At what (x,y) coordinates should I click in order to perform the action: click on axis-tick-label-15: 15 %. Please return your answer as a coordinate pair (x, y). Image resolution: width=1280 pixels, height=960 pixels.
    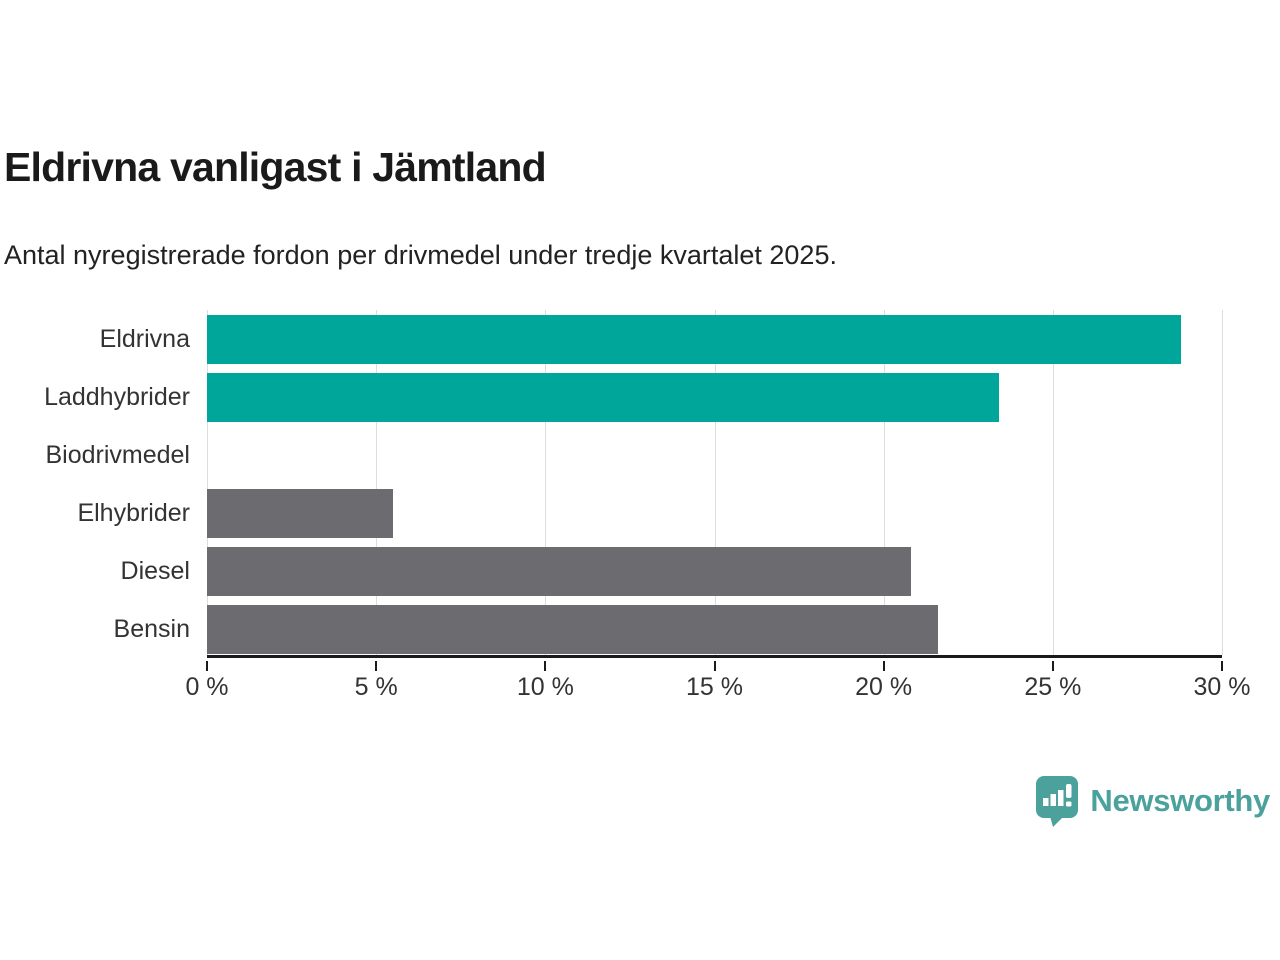
    Looking at the image, I should click on (714, 687).